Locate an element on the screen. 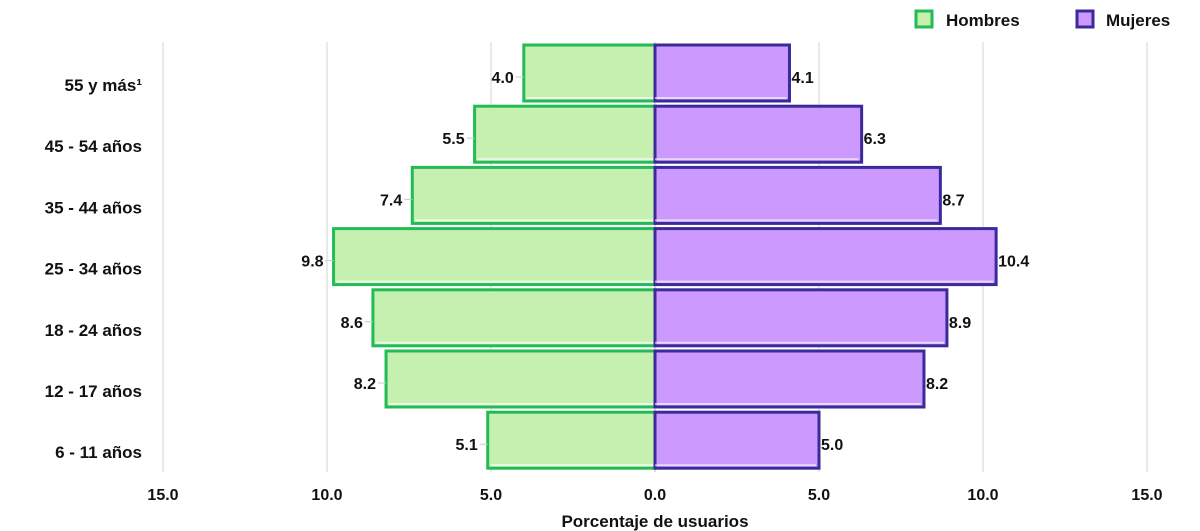 This screenshot has height=531, width=1200. value-label-mujeres: 6.3 is located at coordinates (875, 139).